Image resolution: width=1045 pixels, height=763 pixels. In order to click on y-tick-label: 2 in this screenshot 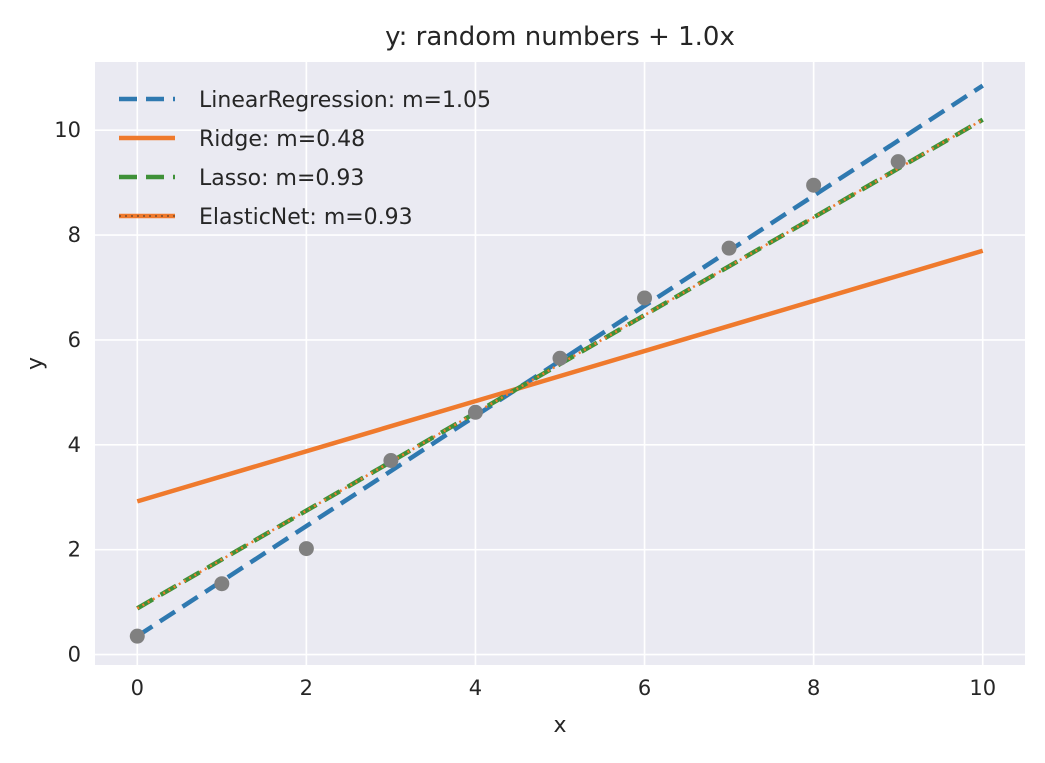, I will do `click(74, 550)`.